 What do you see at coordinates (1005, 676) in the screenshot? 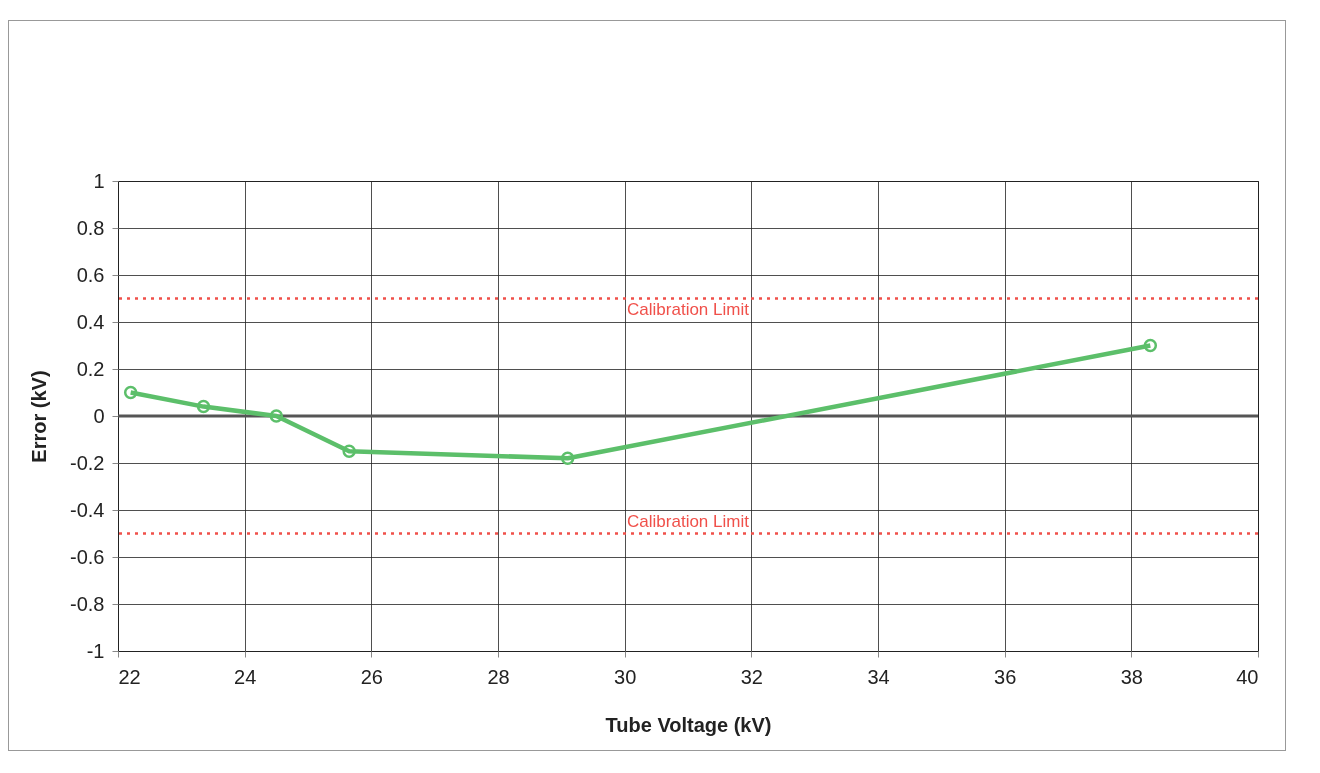
I see `x-tick-label: 36` at bounding box center [1005, 676].